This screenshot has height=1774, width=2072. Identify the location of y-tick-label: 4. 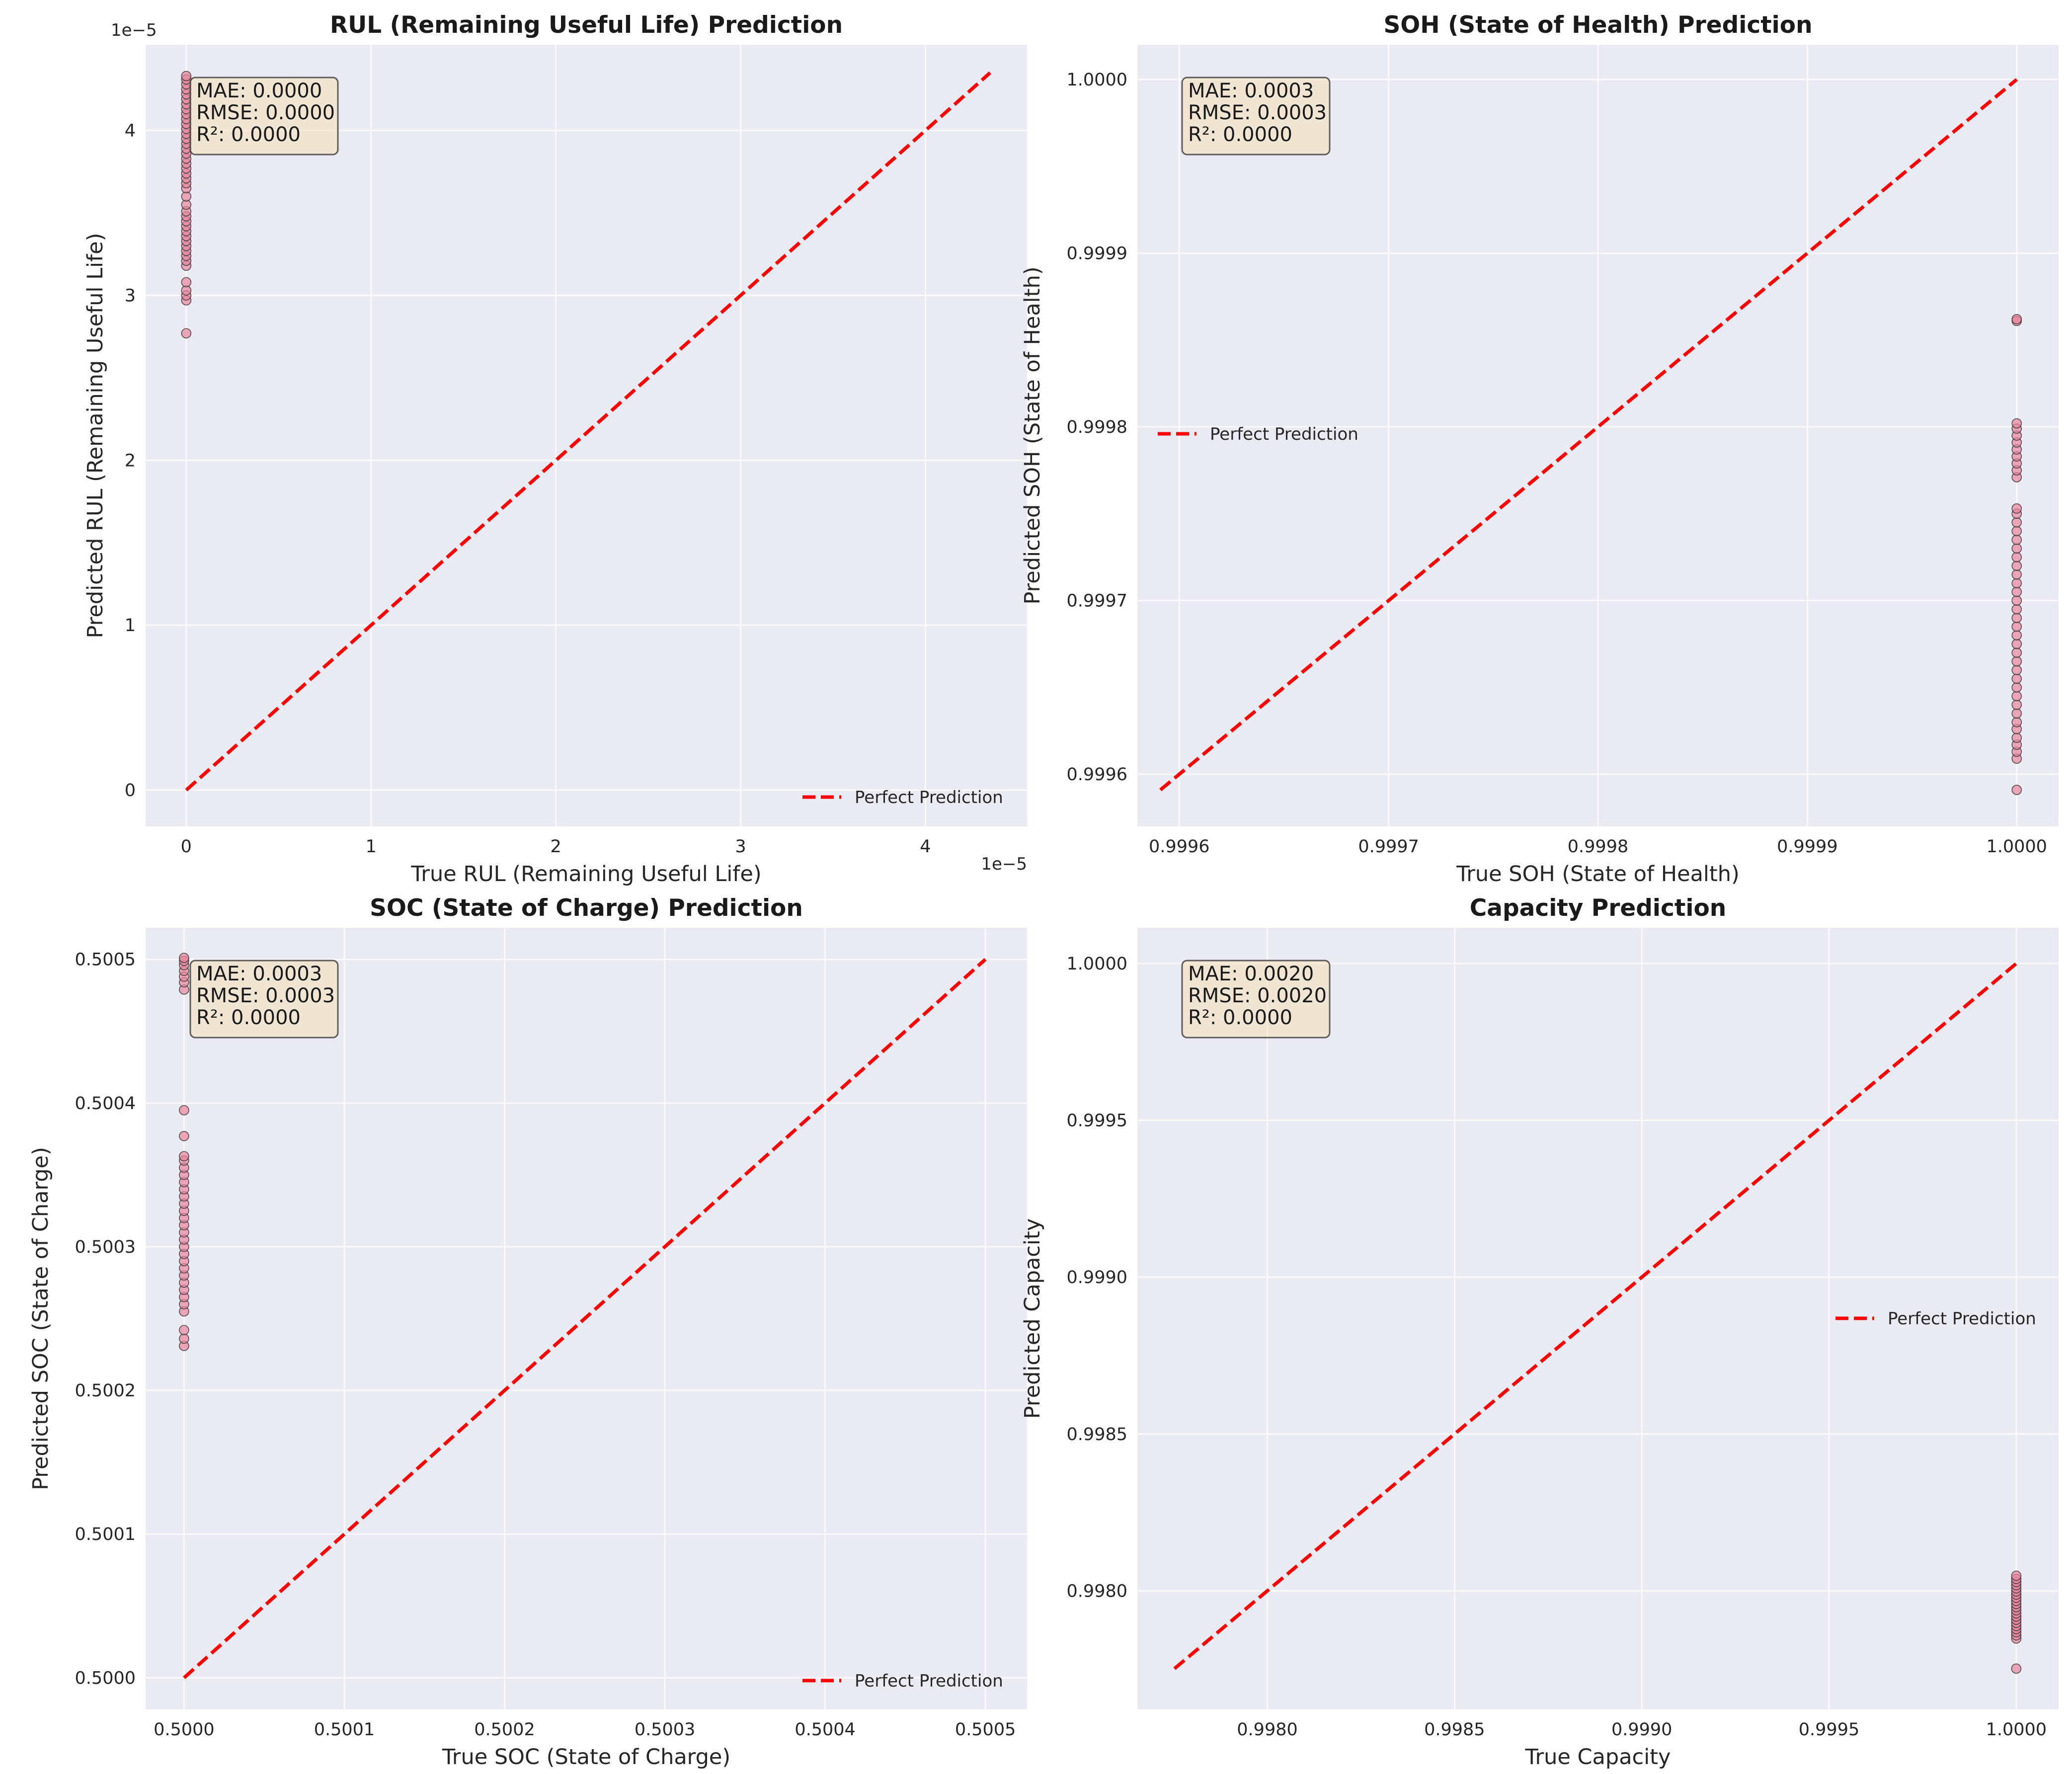
(130, 131).